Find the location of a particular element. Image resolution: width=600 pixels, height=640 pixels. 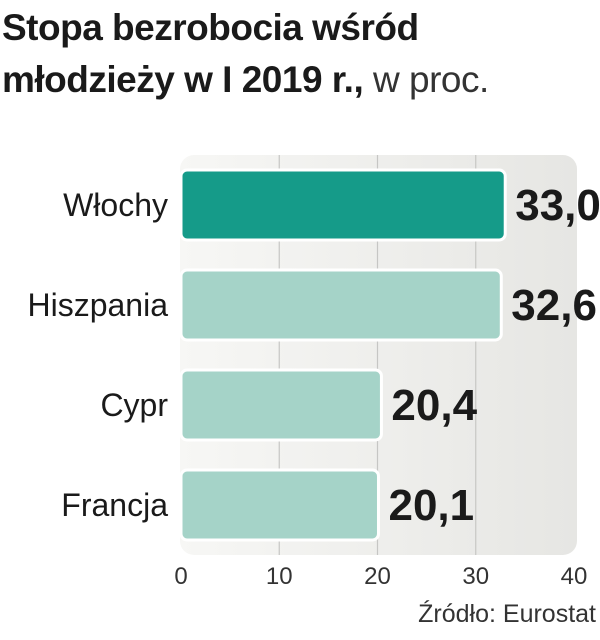

category-label: Włochy is located at coordinates (115, 205).